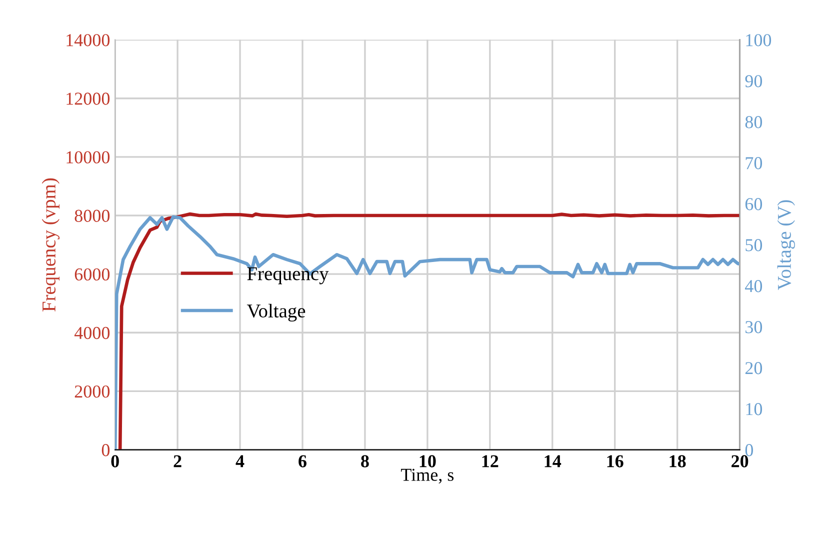  What do you see at coordinates (88, 157) in the screenshot?
I see `y-tick-label: 10000` at bounding box center [88, 157].